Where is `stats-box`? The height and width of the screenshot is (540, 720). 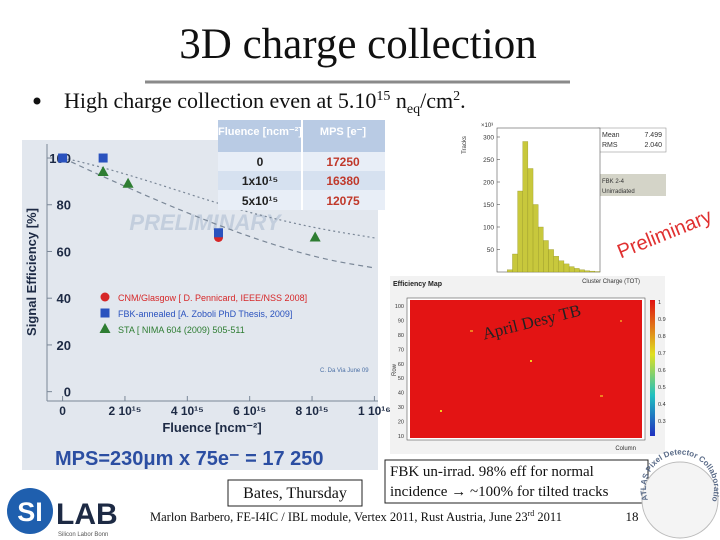 stats-box is located at coordinates (632, 140).